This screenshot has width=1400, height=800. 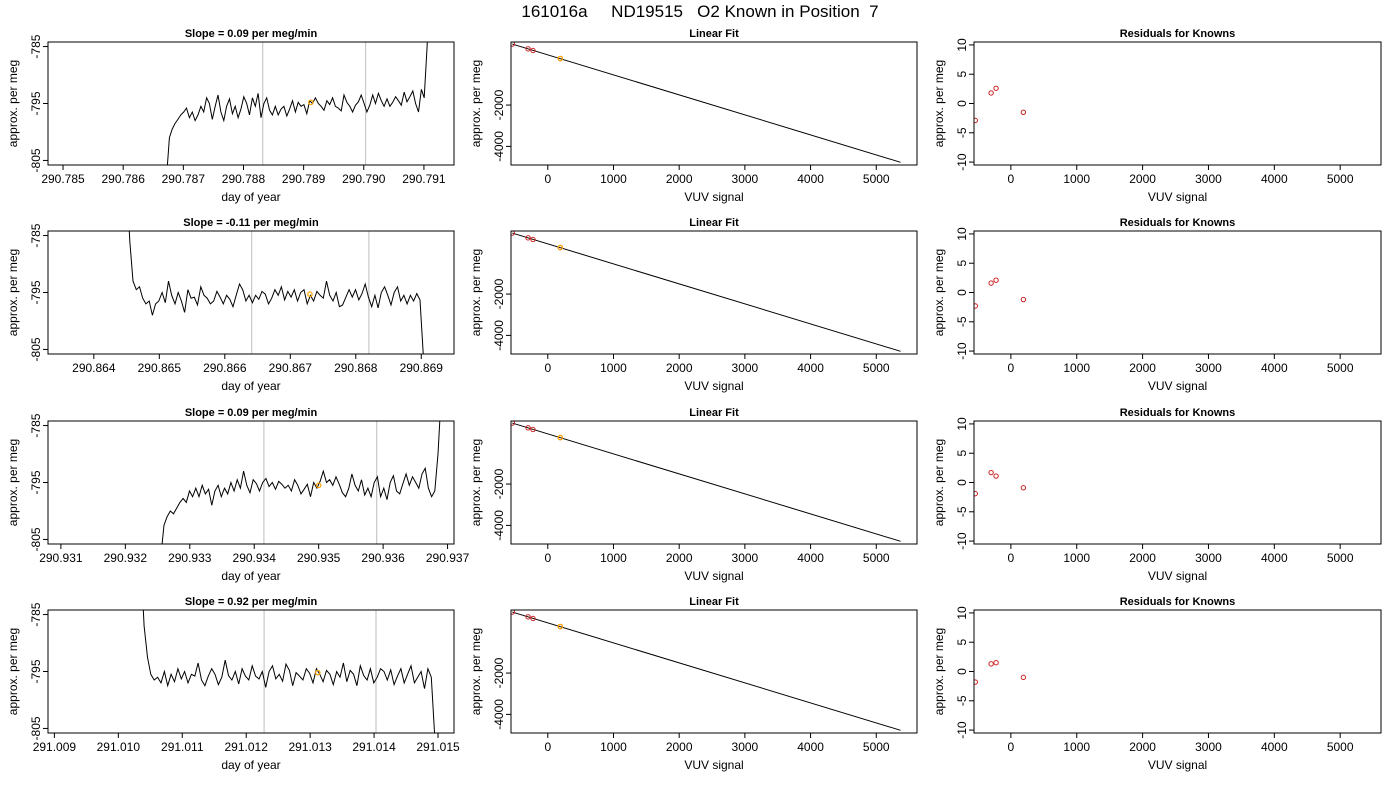 I want to click on x-tick-label: 290.866, so click(x=225, y=368).